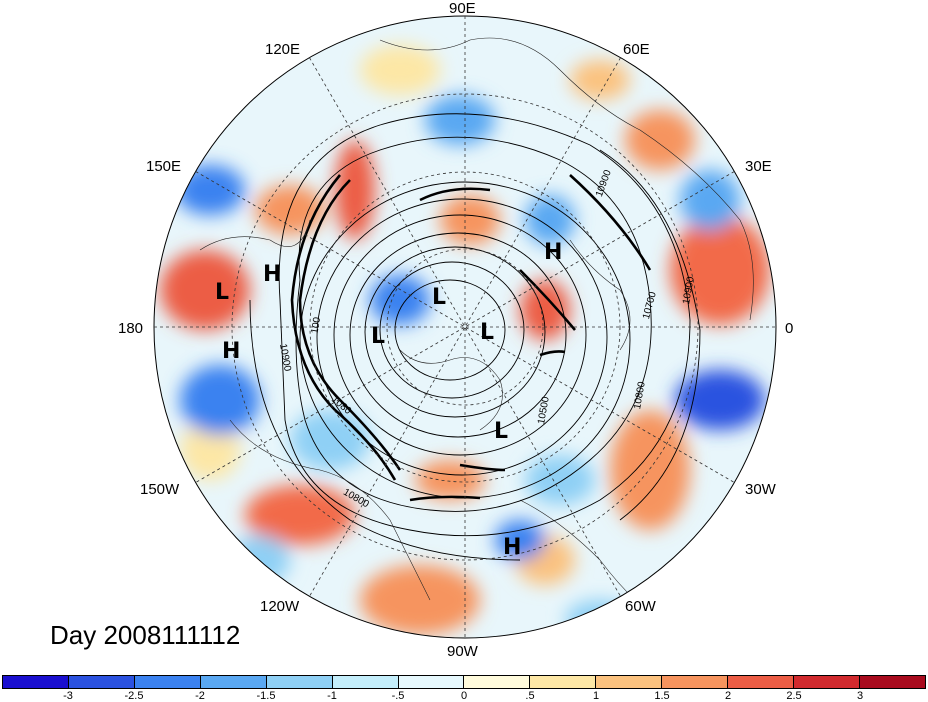 The height and width of the screenshot is (702, 928). I want to click on colorbar-tick-label: -1, so click(332, 696).